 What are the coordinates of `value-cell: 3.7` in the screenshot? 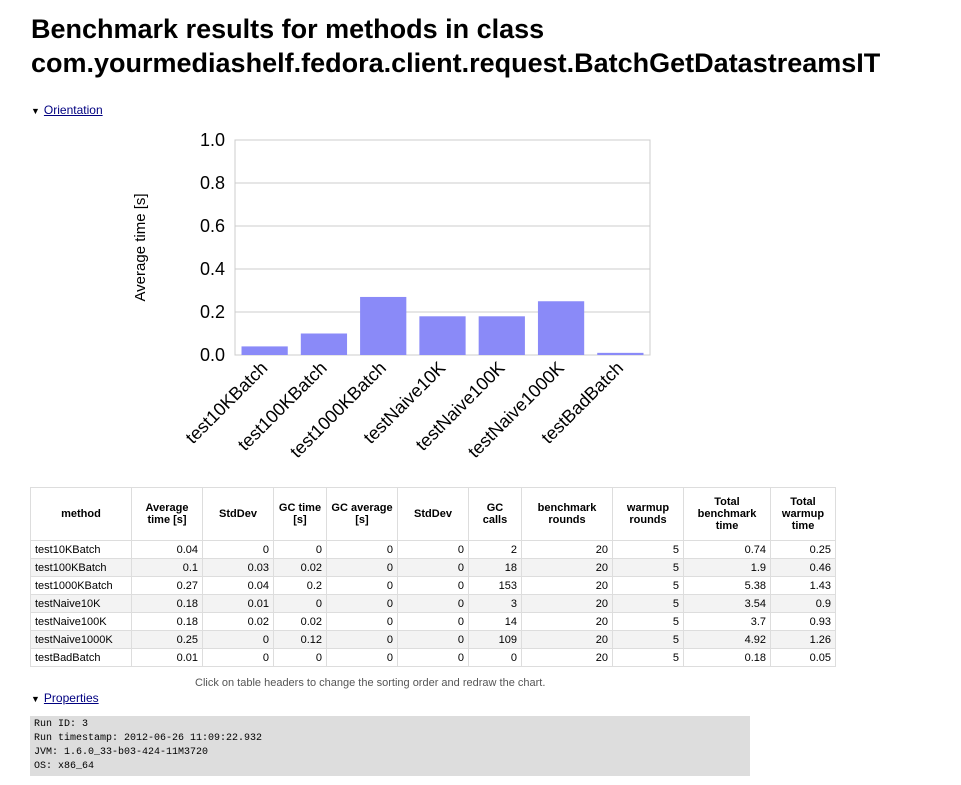 It's located at (727, 621).